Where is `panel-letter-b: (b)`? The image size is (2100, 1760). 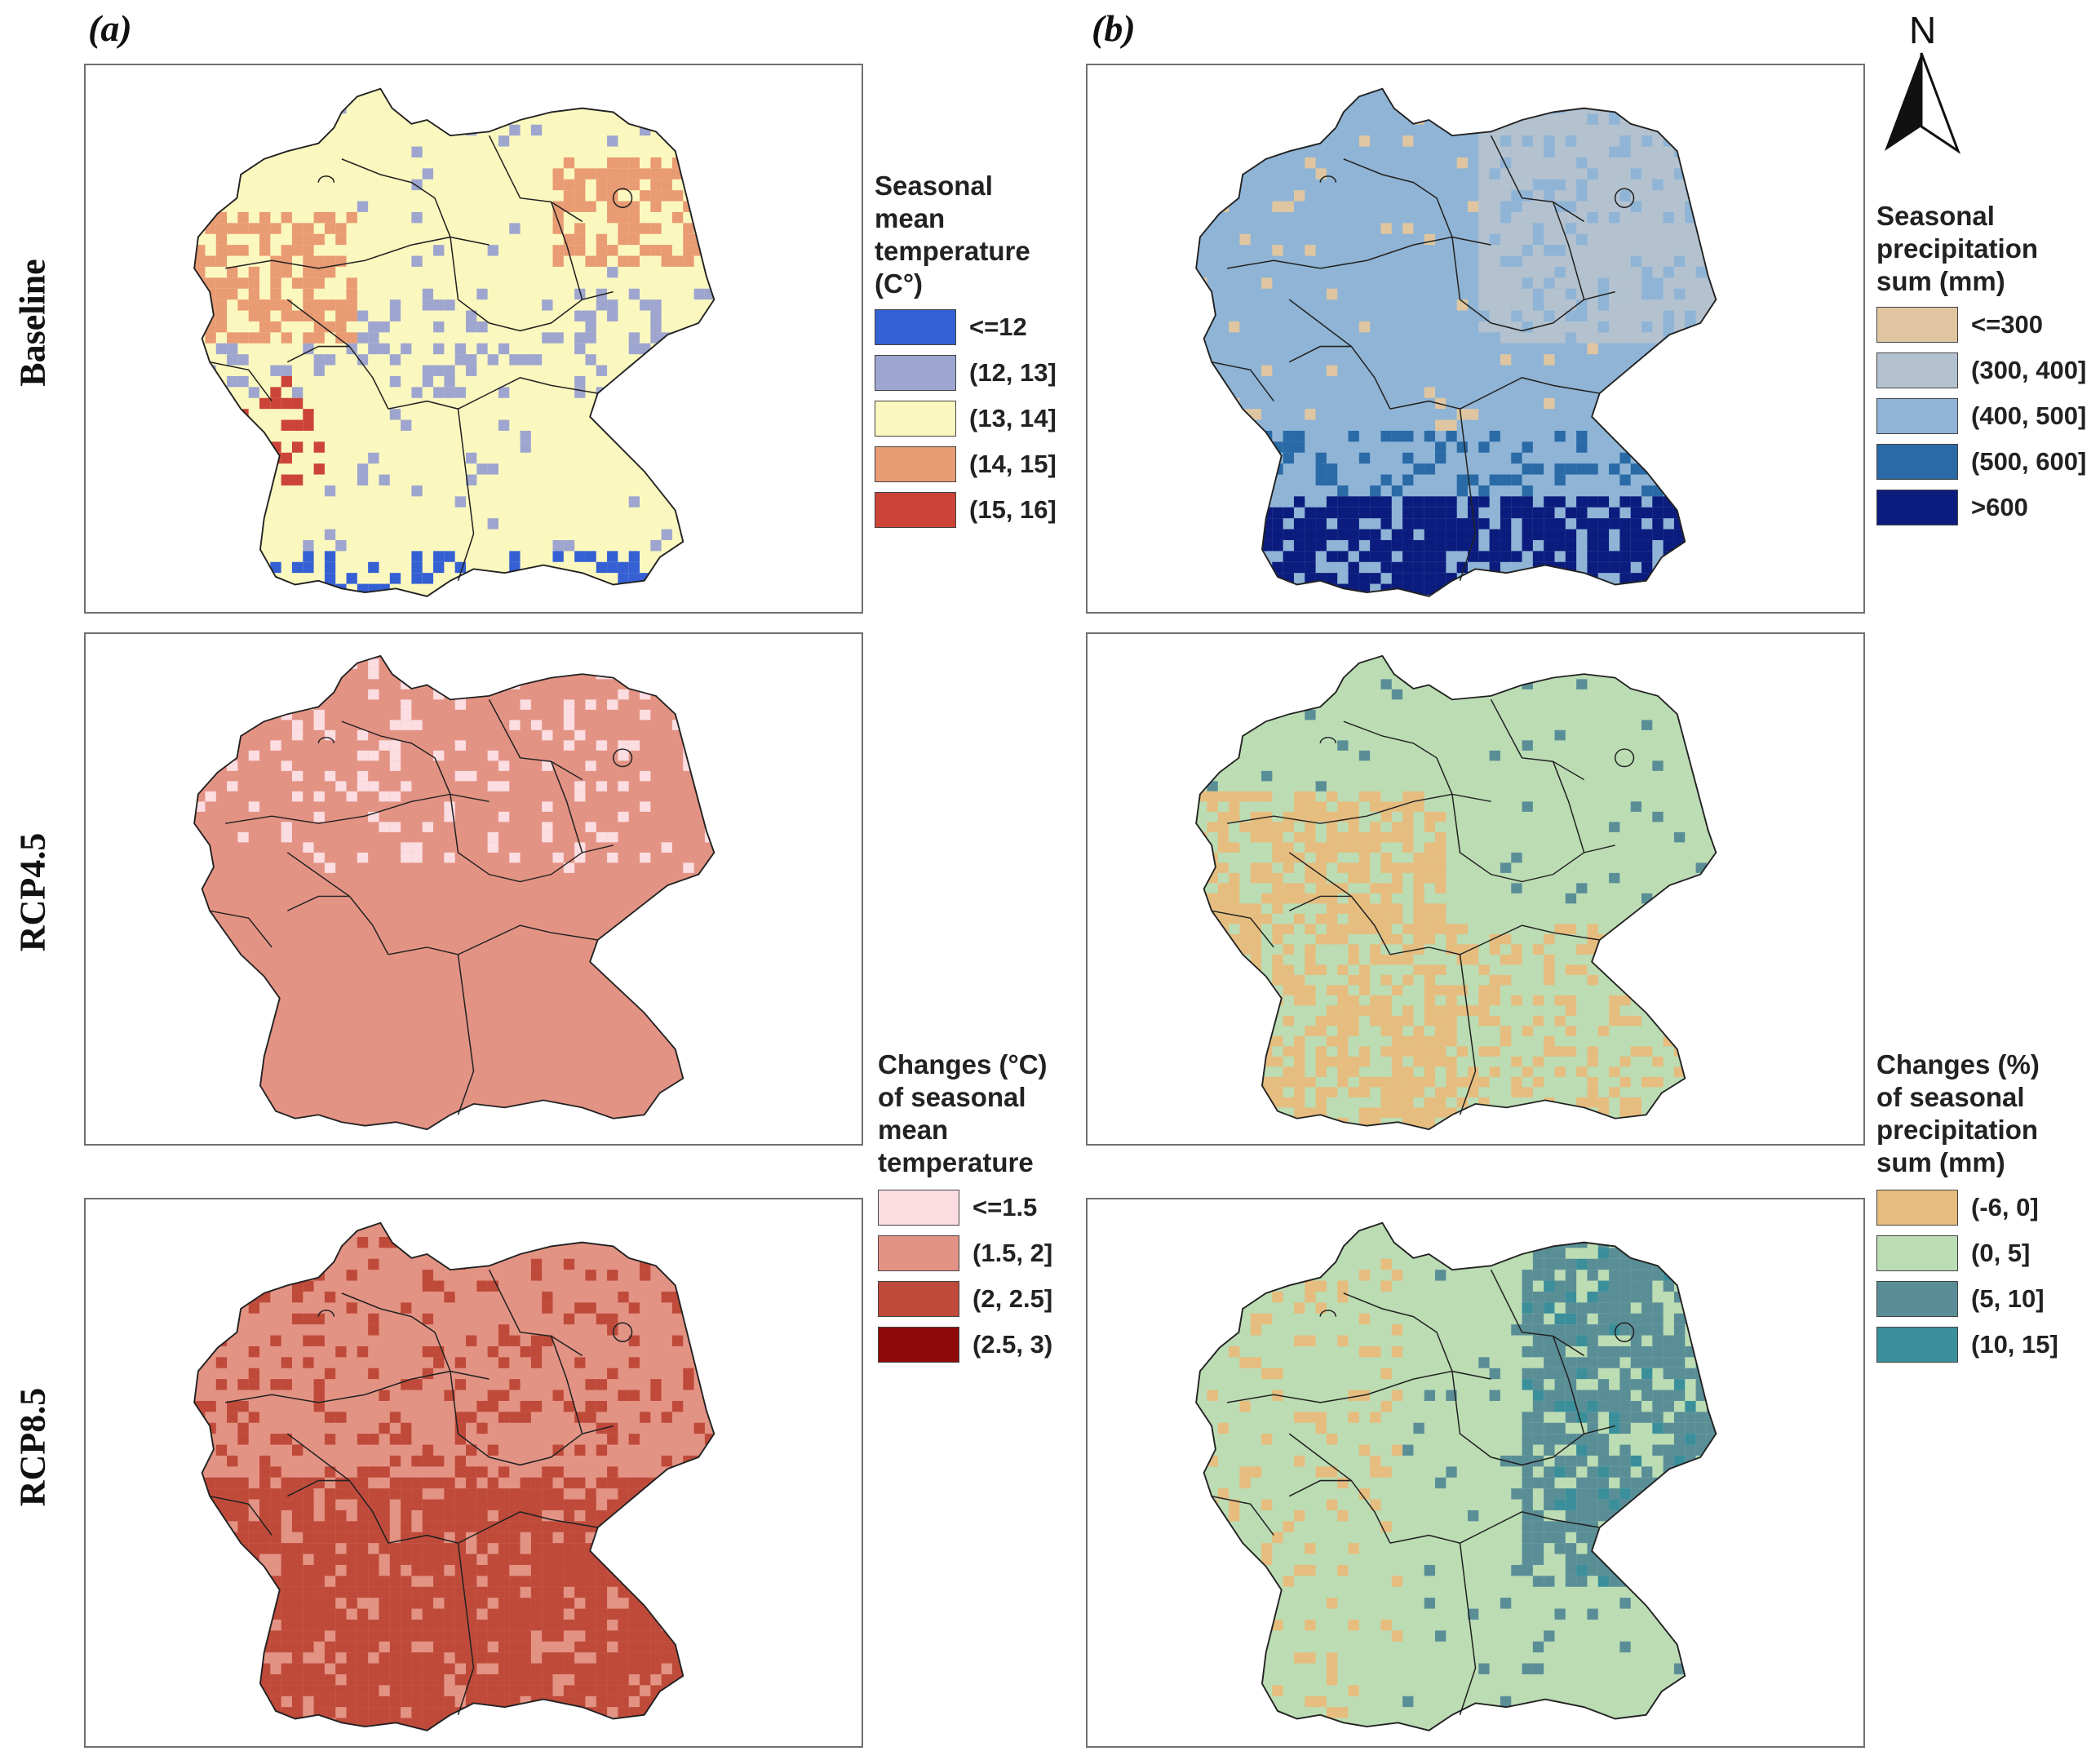
panel-letter-b: (b) is located at coordinates (1114, 28).